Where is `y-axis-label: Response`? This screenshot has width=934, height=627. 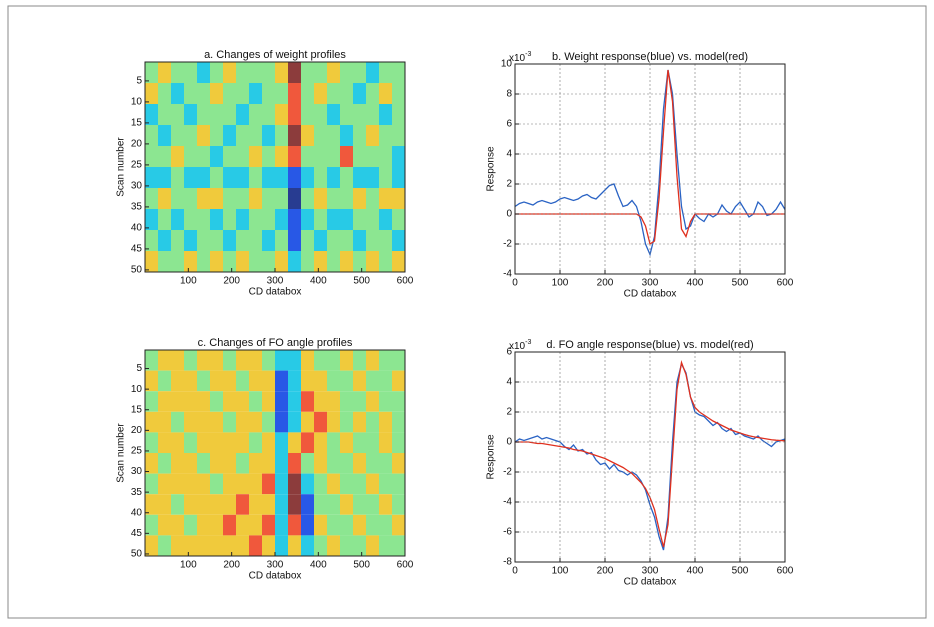 y-axis-label: Response is located at coordinates (491, 456).